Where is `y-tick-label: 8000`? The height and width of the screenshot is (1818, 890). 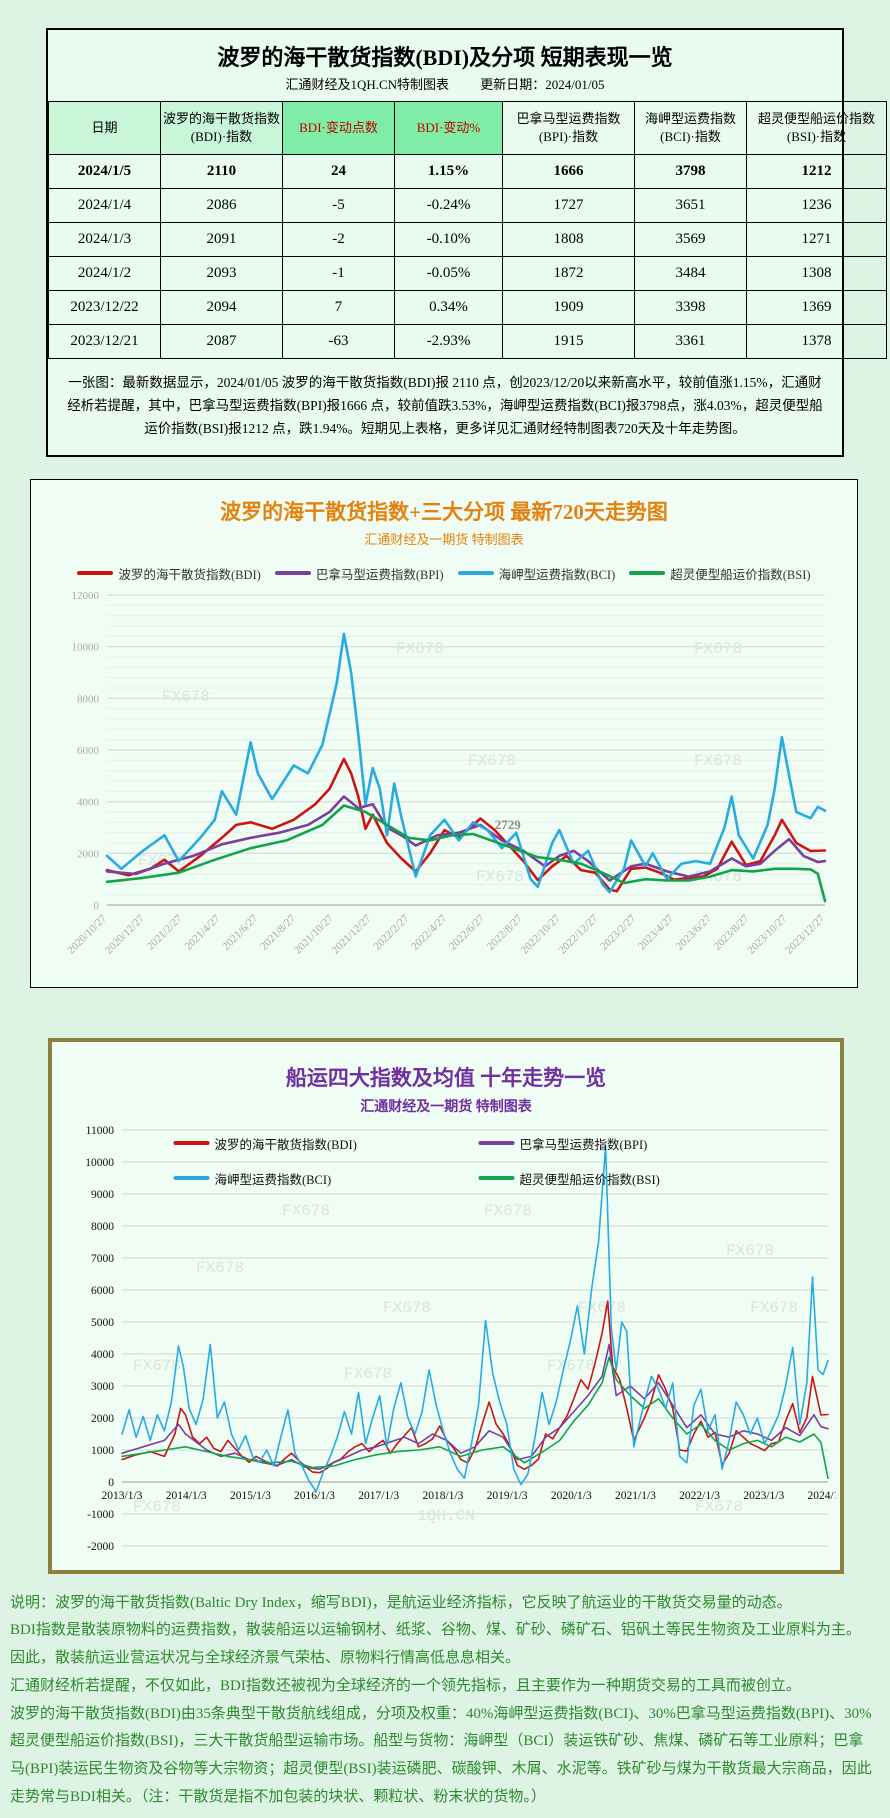 y-tick-label: 8000 is located at coordinates (102, 1227).